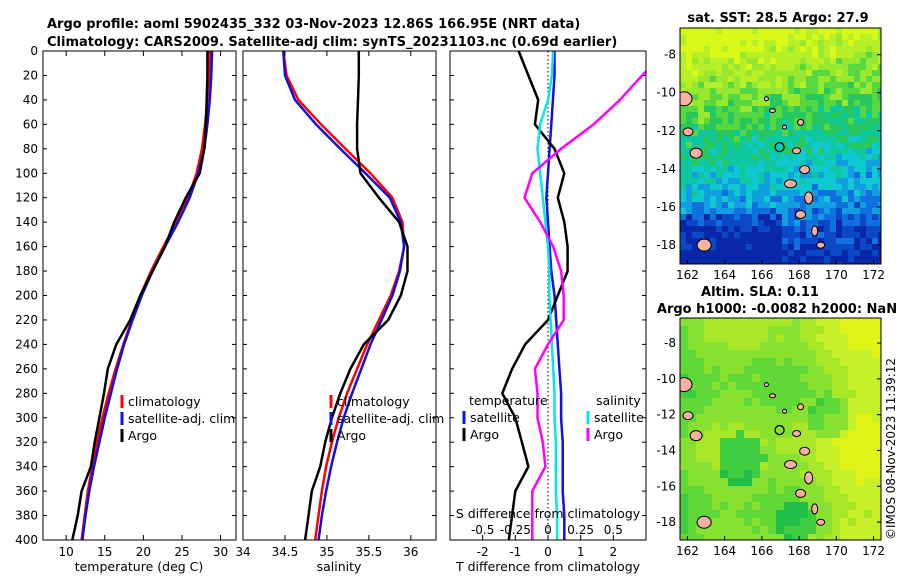 The height and width of the screenshot is (580, 900). Describe the element at coordinates (146, 295) in the screenshot. I see `series-line-climatology` at that location.